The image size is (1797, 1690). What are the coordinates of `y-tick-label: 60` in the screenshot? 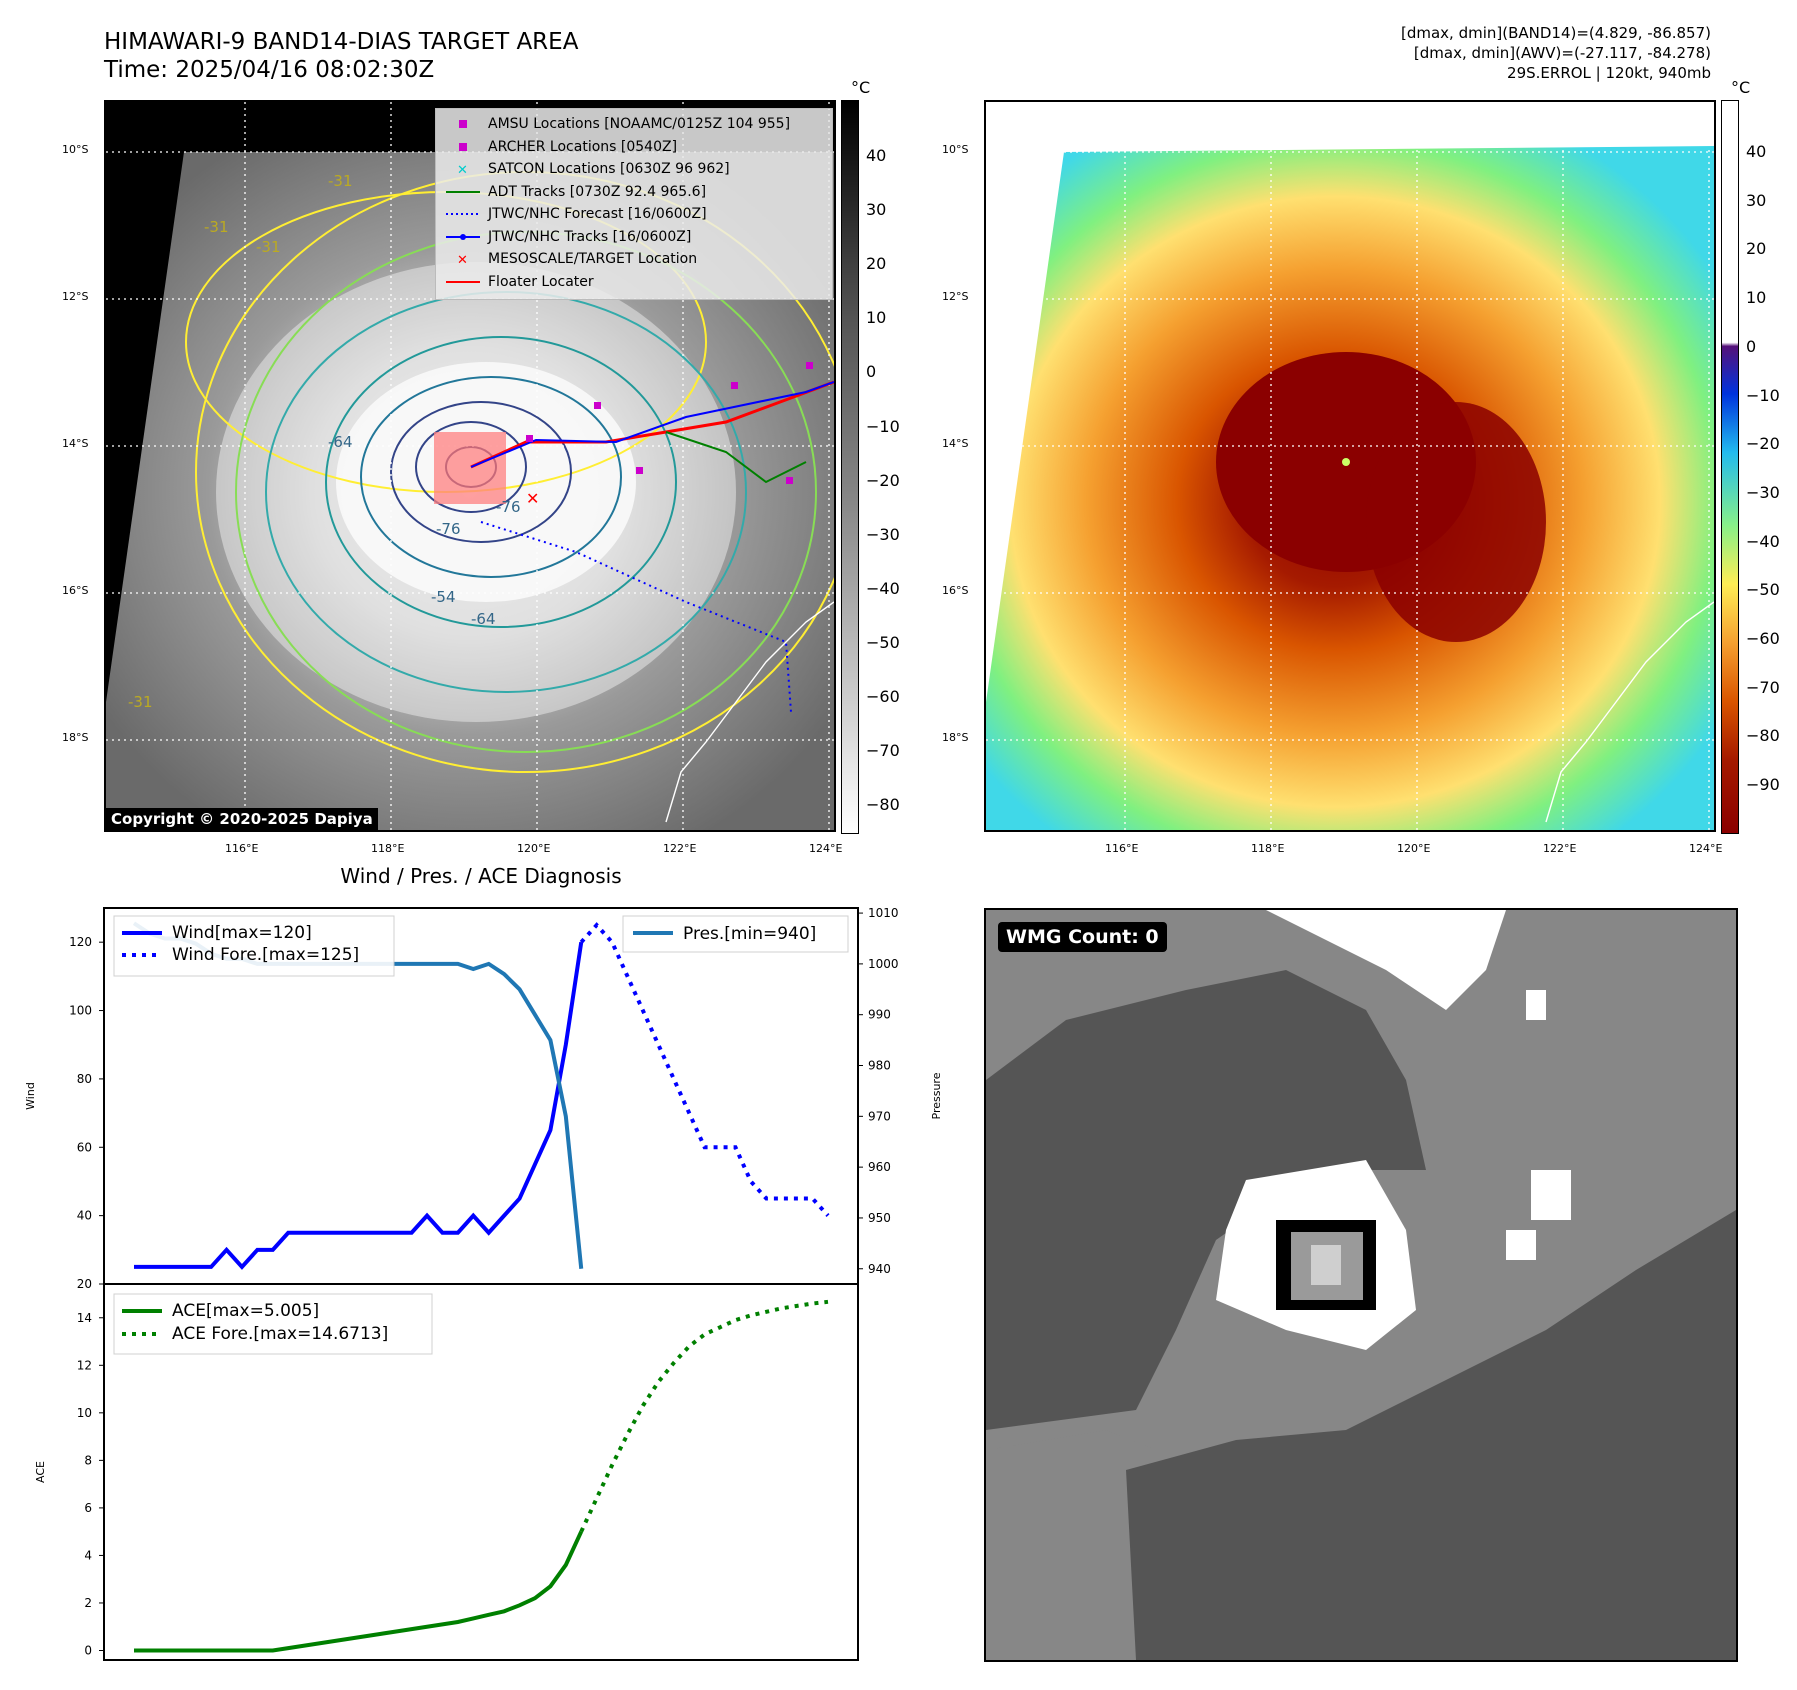 It's located at (84, 1147).